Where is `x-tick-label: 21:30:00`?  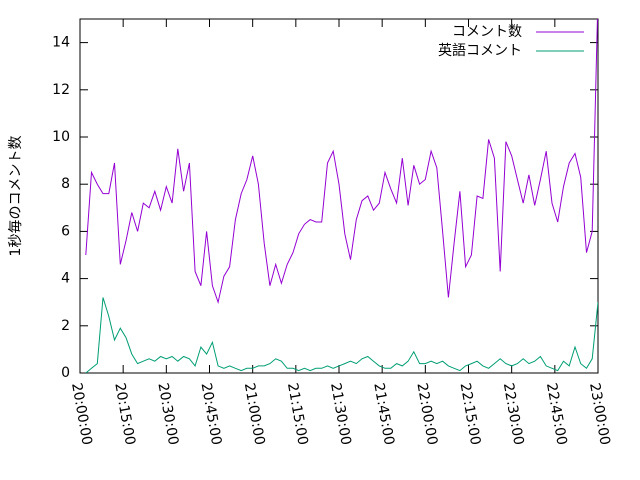 x-tick-label: 21:30:00 is located at coordinates (340, 414).